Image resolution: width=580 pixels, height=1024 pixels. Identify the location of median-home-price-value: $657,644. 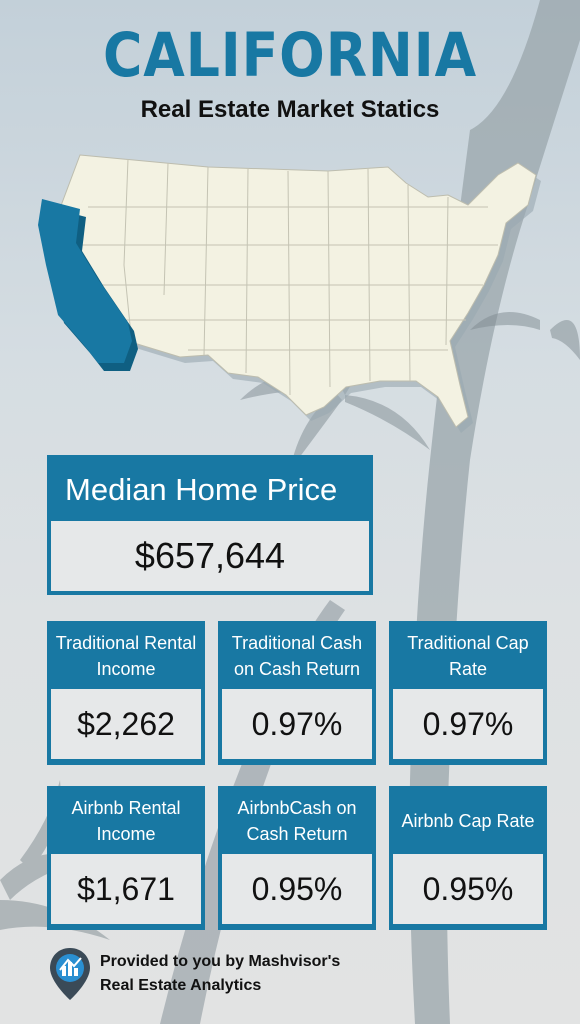
(210, 556).